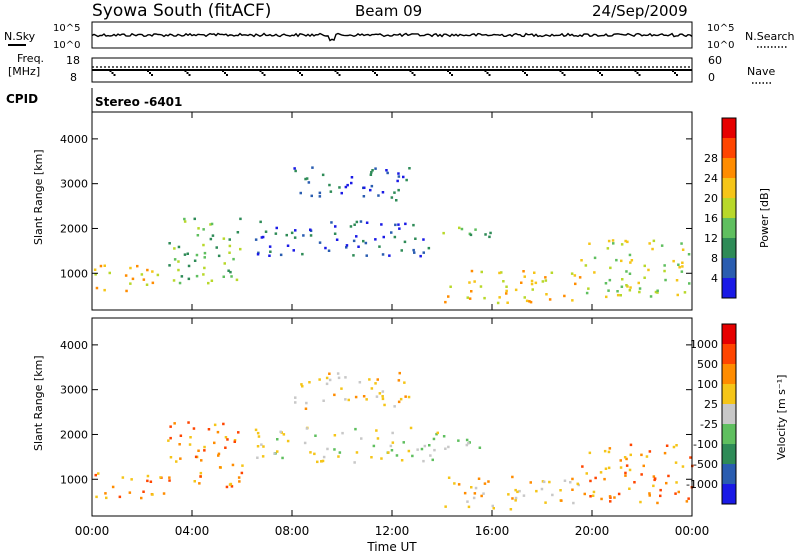  I want to click on x-tick-label: 08:00, so click(292, 531).